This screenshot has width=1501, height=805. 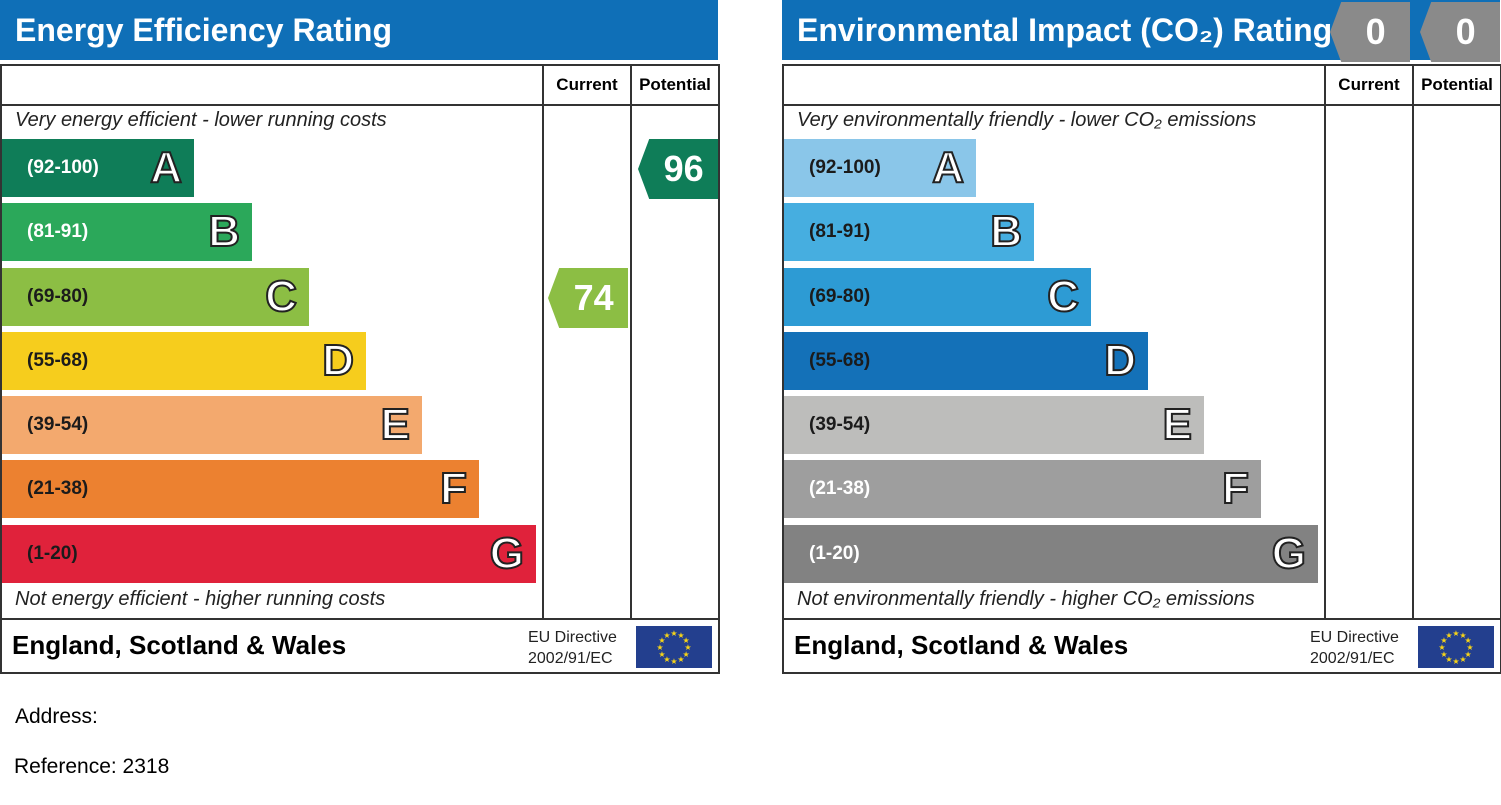 What do you see at coordinates (360, 105) in the screenshot?
I see `header-divider` at bounding box center [360, 105].